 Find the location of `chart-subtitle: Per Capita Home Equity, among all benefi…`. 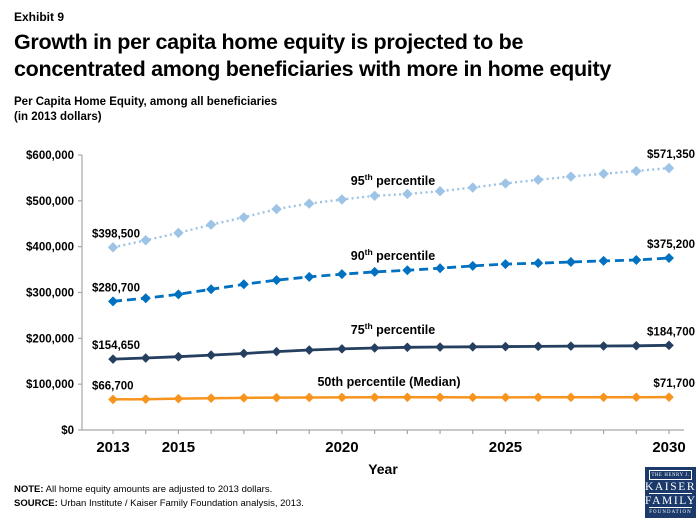

chart-subtitle: Per Capita Home Equity, among all benefi… is located at coordinates (145, 110).